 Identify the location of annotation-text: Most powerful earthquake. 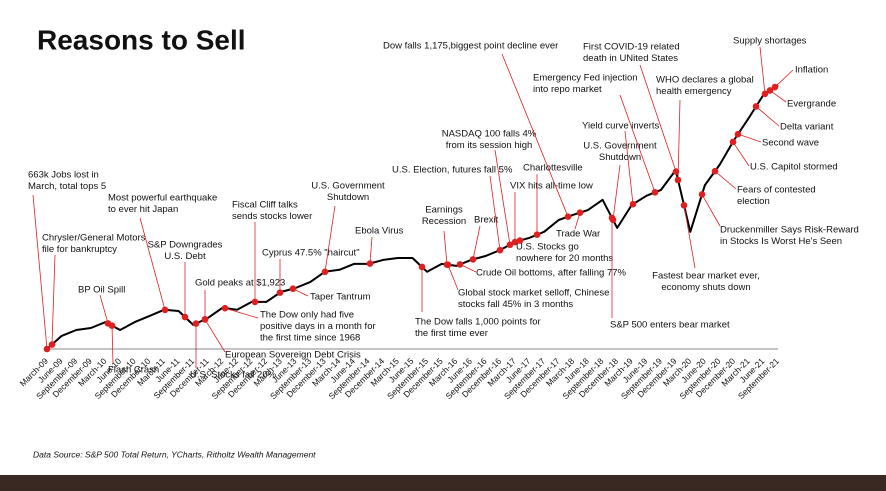
(162, 198).